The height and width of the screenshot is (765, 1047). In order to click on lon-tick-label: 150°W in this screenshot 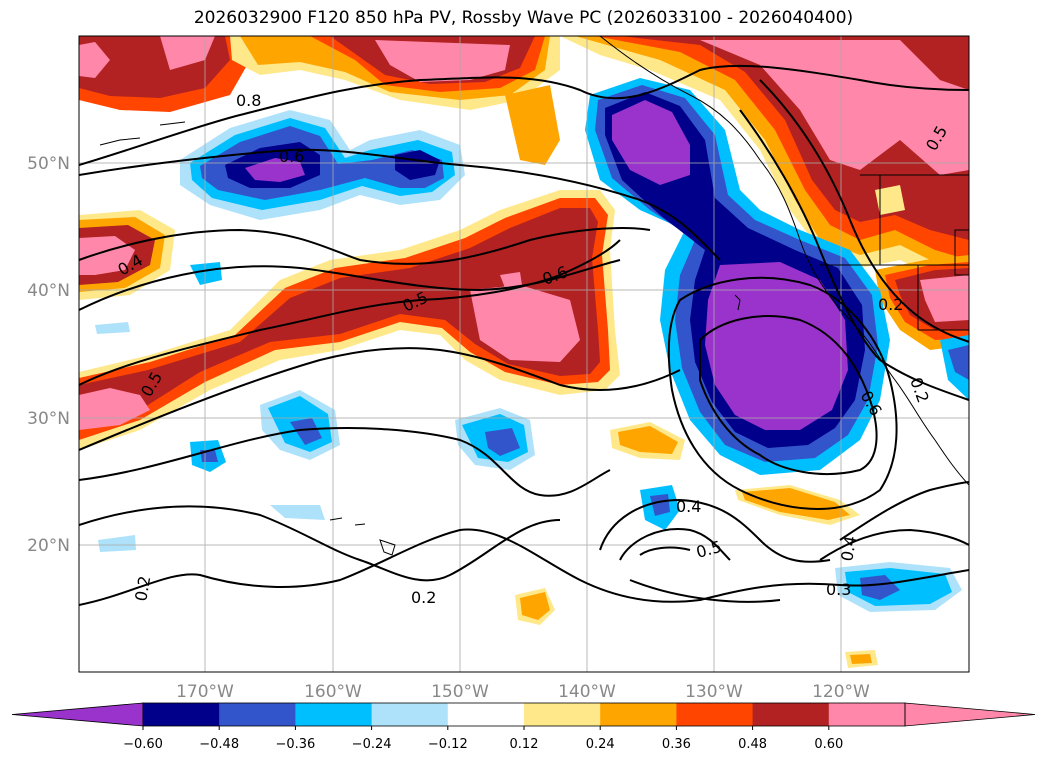, I will do `click(460, 692)`.